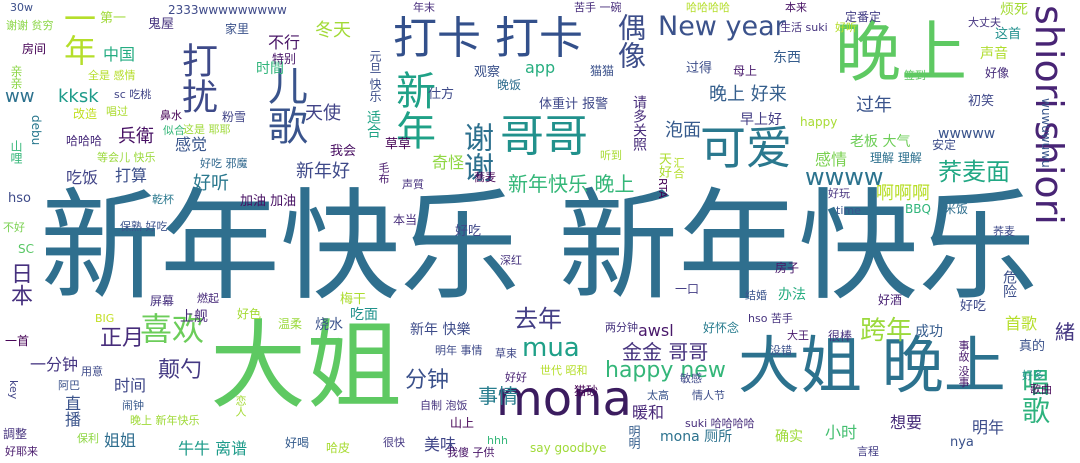 The width and height of the screenshot is (1080, 463). What do you see at coordinates (441, 94) in the screenshot?
I see `word: 仕方` at bounding box center [441, 94].